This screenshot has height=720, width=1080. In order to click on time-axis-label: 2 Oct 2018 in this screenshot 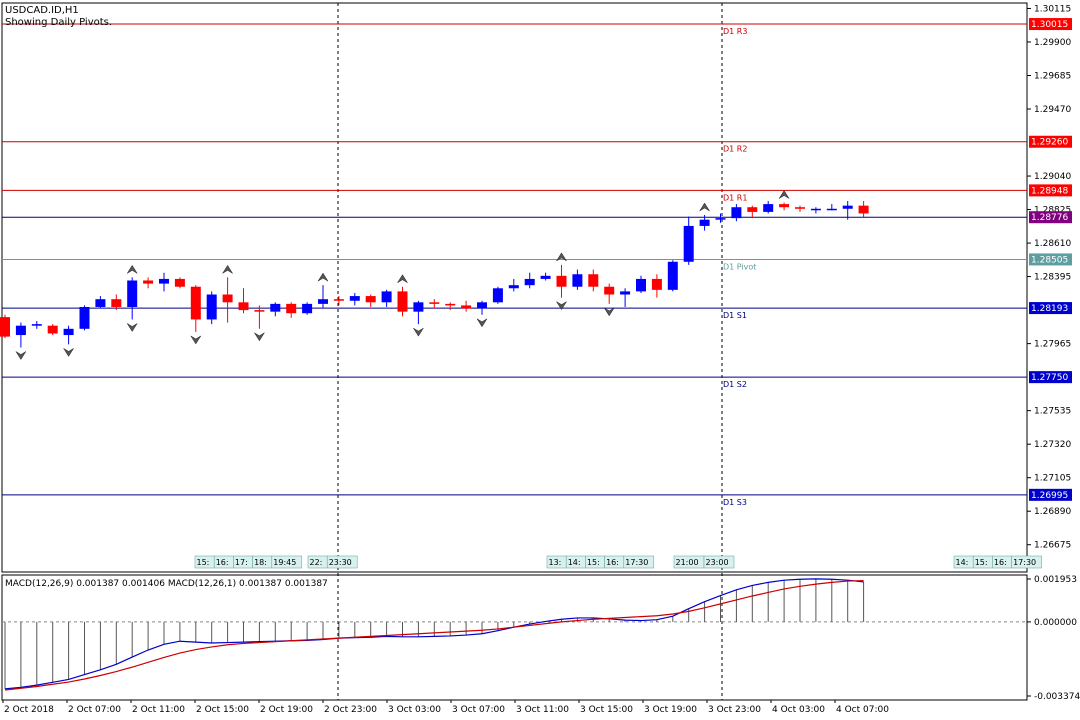, I will do `click(29, 710)`.